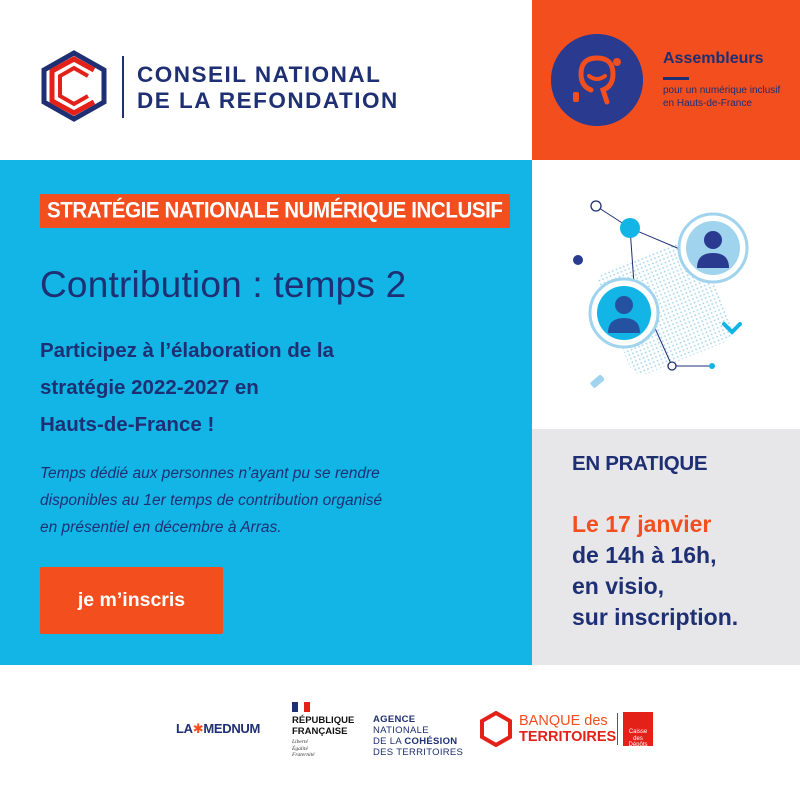  I want to click on event-time: de 14h à 16h,, so click(644, 555).